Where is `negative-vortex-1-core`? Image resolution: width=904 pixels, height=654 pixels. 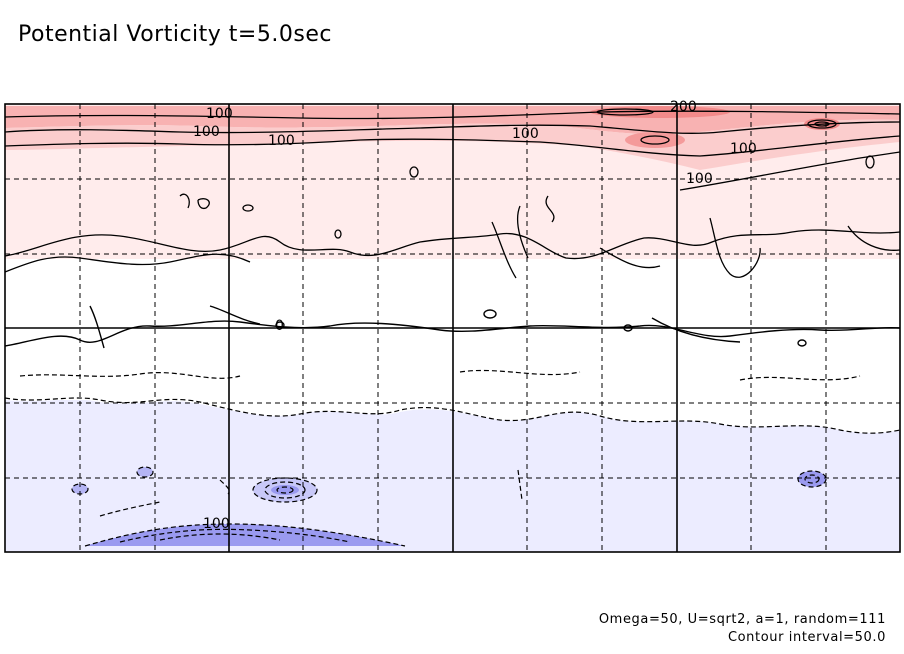
negative-vortex-1-core is located at coordinates (285, 490).